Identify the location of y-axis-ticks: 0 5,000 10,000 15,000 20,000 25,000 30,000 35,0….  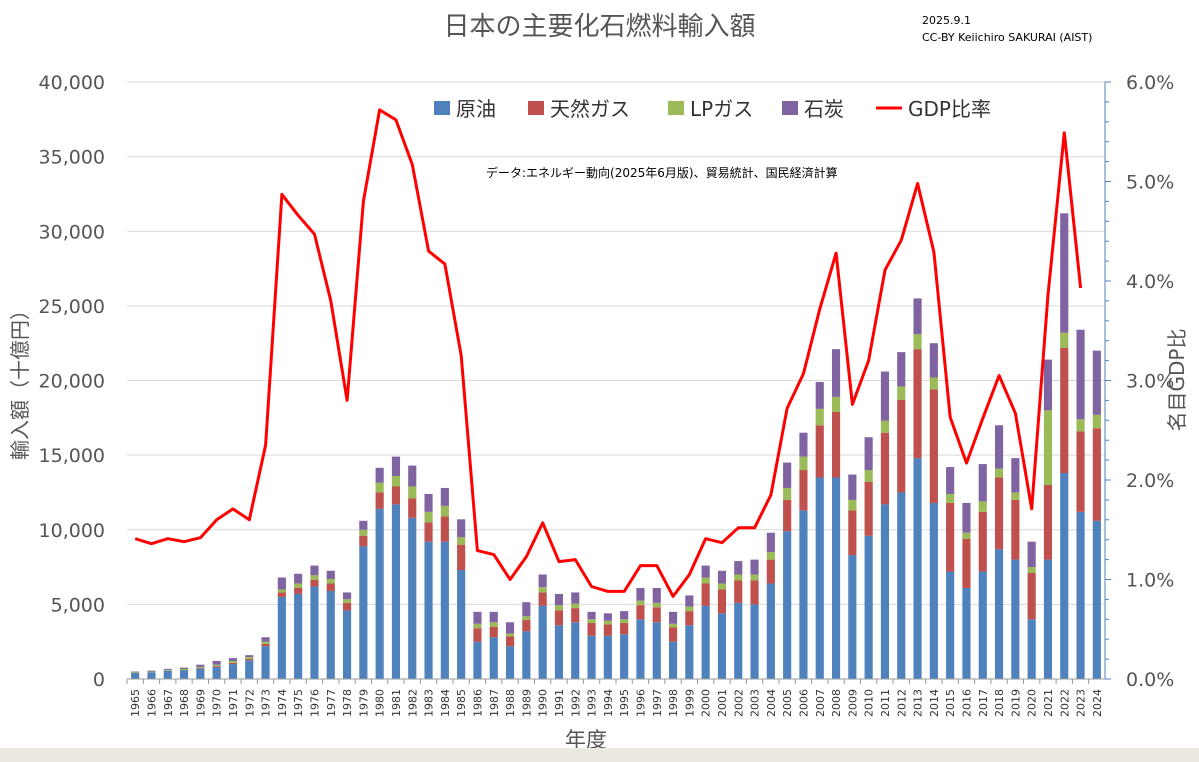
(72, 381).